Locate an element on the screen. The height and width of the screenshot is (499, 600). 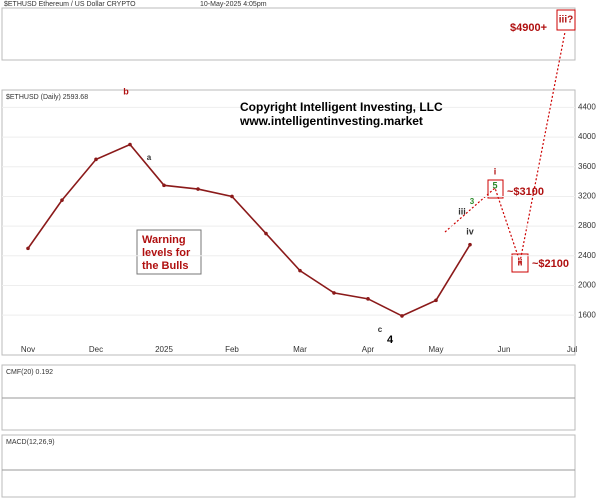
annotation: a is located at coordinates (149, 157).